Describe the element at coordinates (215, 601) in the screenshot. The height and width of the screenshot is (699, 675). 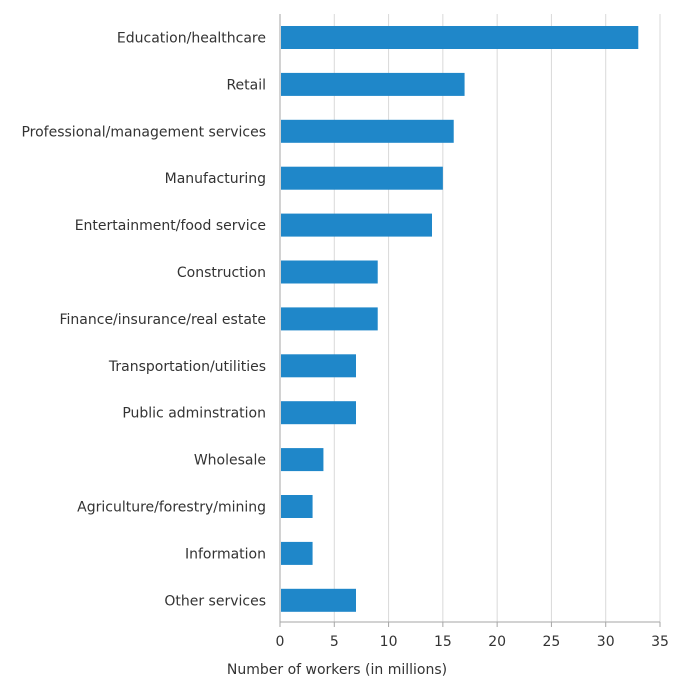
I see `category-label: Other services` at that location.